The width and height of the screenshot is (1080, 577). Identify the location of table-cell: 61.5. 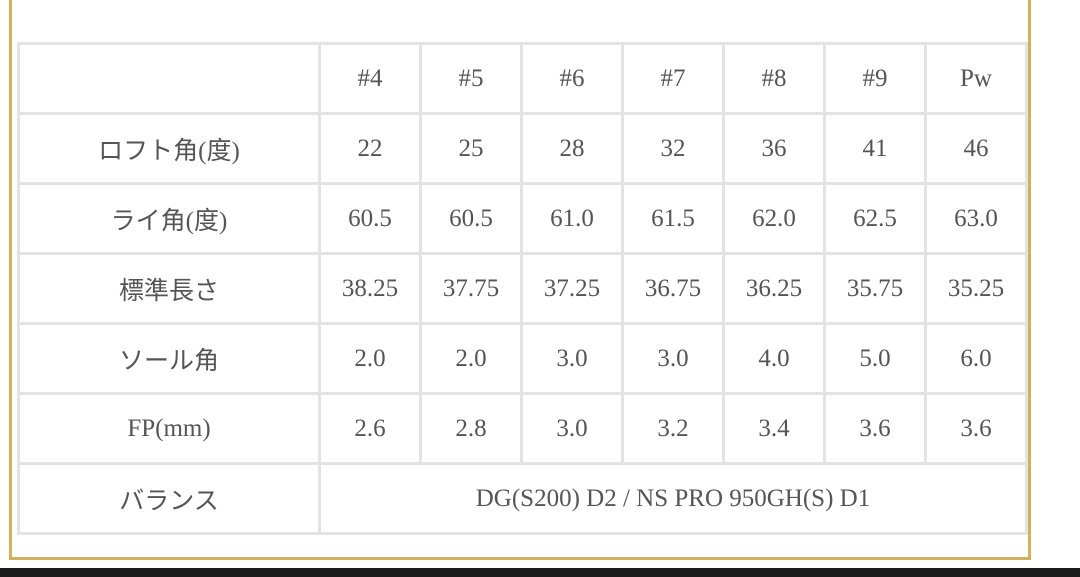
(673, 218).